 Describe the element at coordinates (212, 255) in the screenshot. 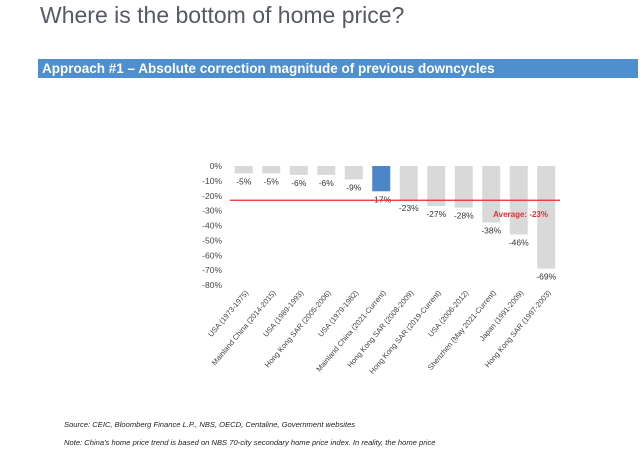

I see `y-tick-label: -60%` at that location.